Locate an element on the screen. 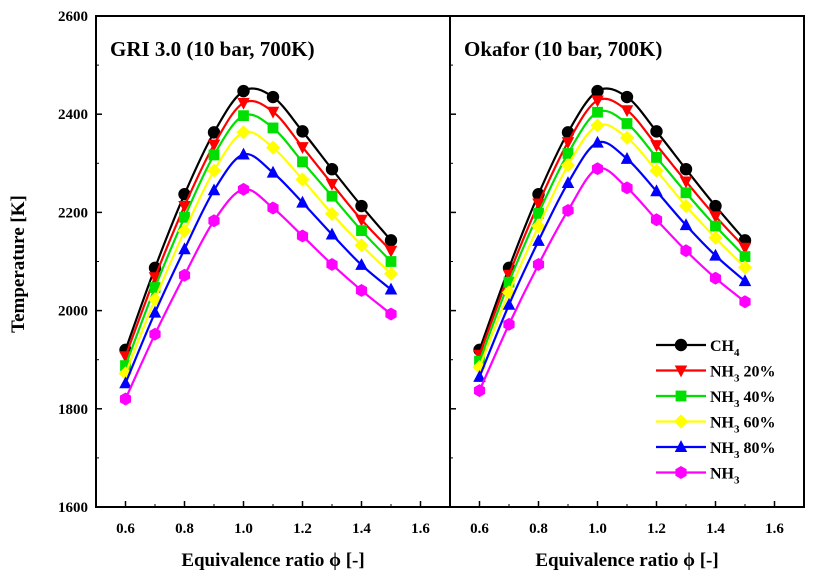 This screenshot has width=815, height=579. x-tick-label: 0.8 is located at coordinates (184, 529).